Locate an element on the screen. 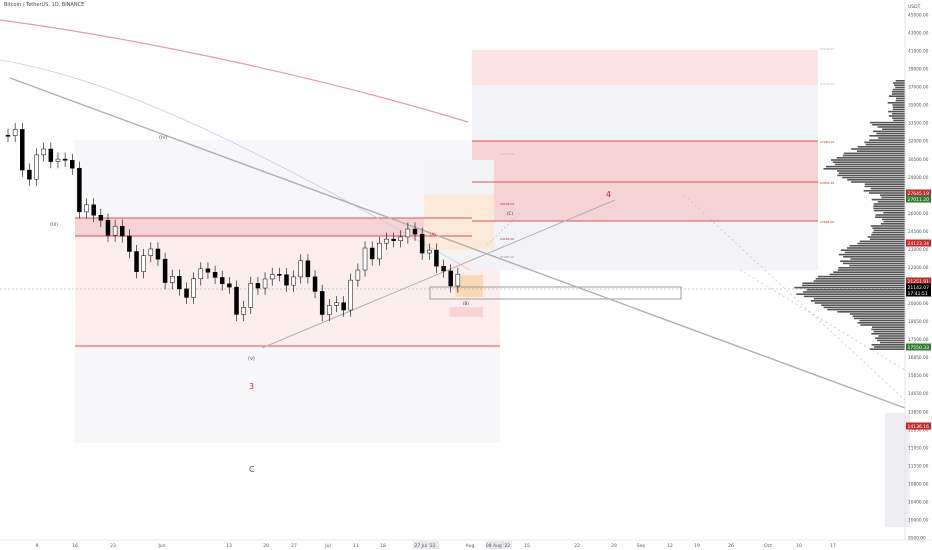 This screenshot has width=932, height=550. price-tick-label: 9500.00 is located at coordinates (917, 539).